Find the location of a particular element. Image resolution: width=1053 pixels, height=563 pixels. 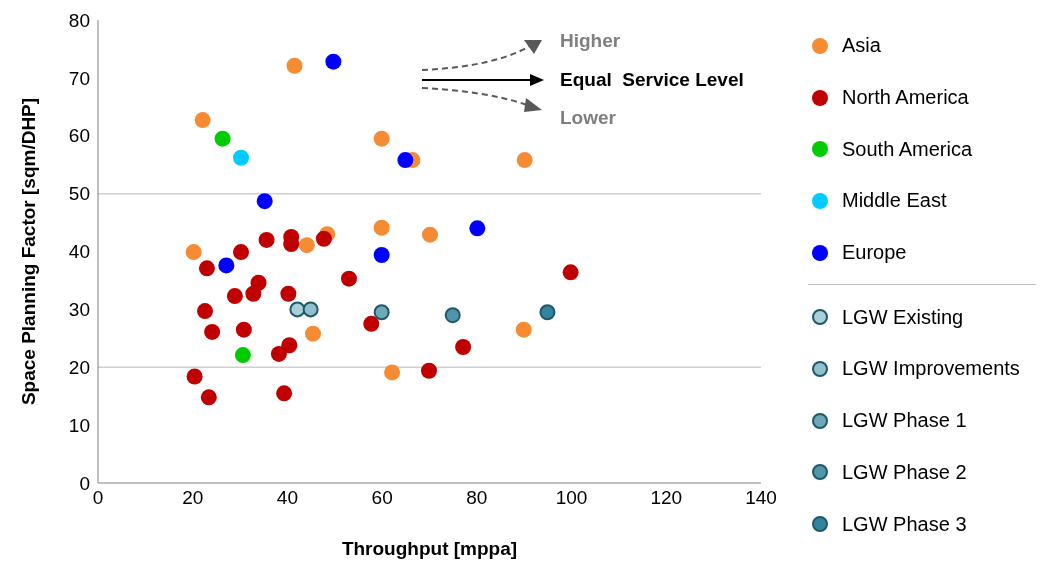

annotation: Higher is located at coordinates (590, 41).